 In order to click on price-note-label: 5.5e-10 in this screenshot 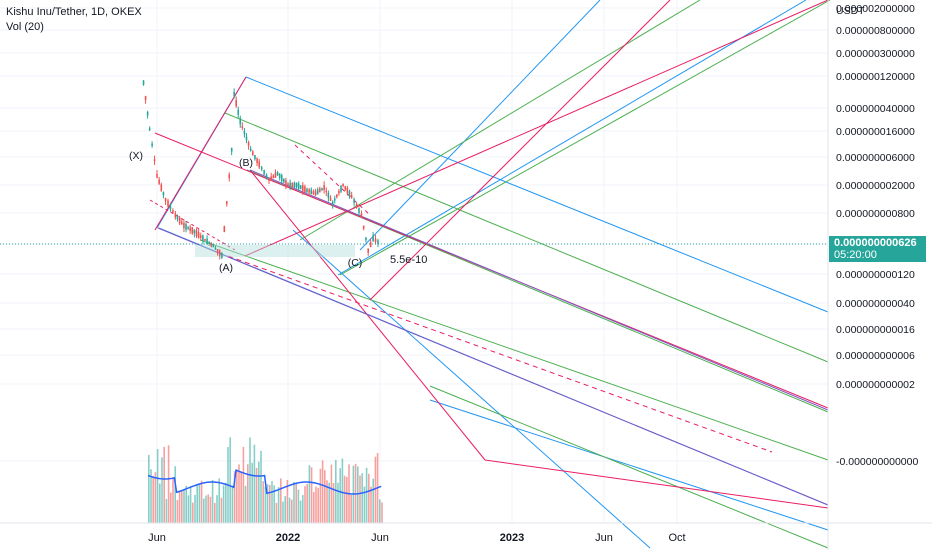, I will do `click(408, 260)`.